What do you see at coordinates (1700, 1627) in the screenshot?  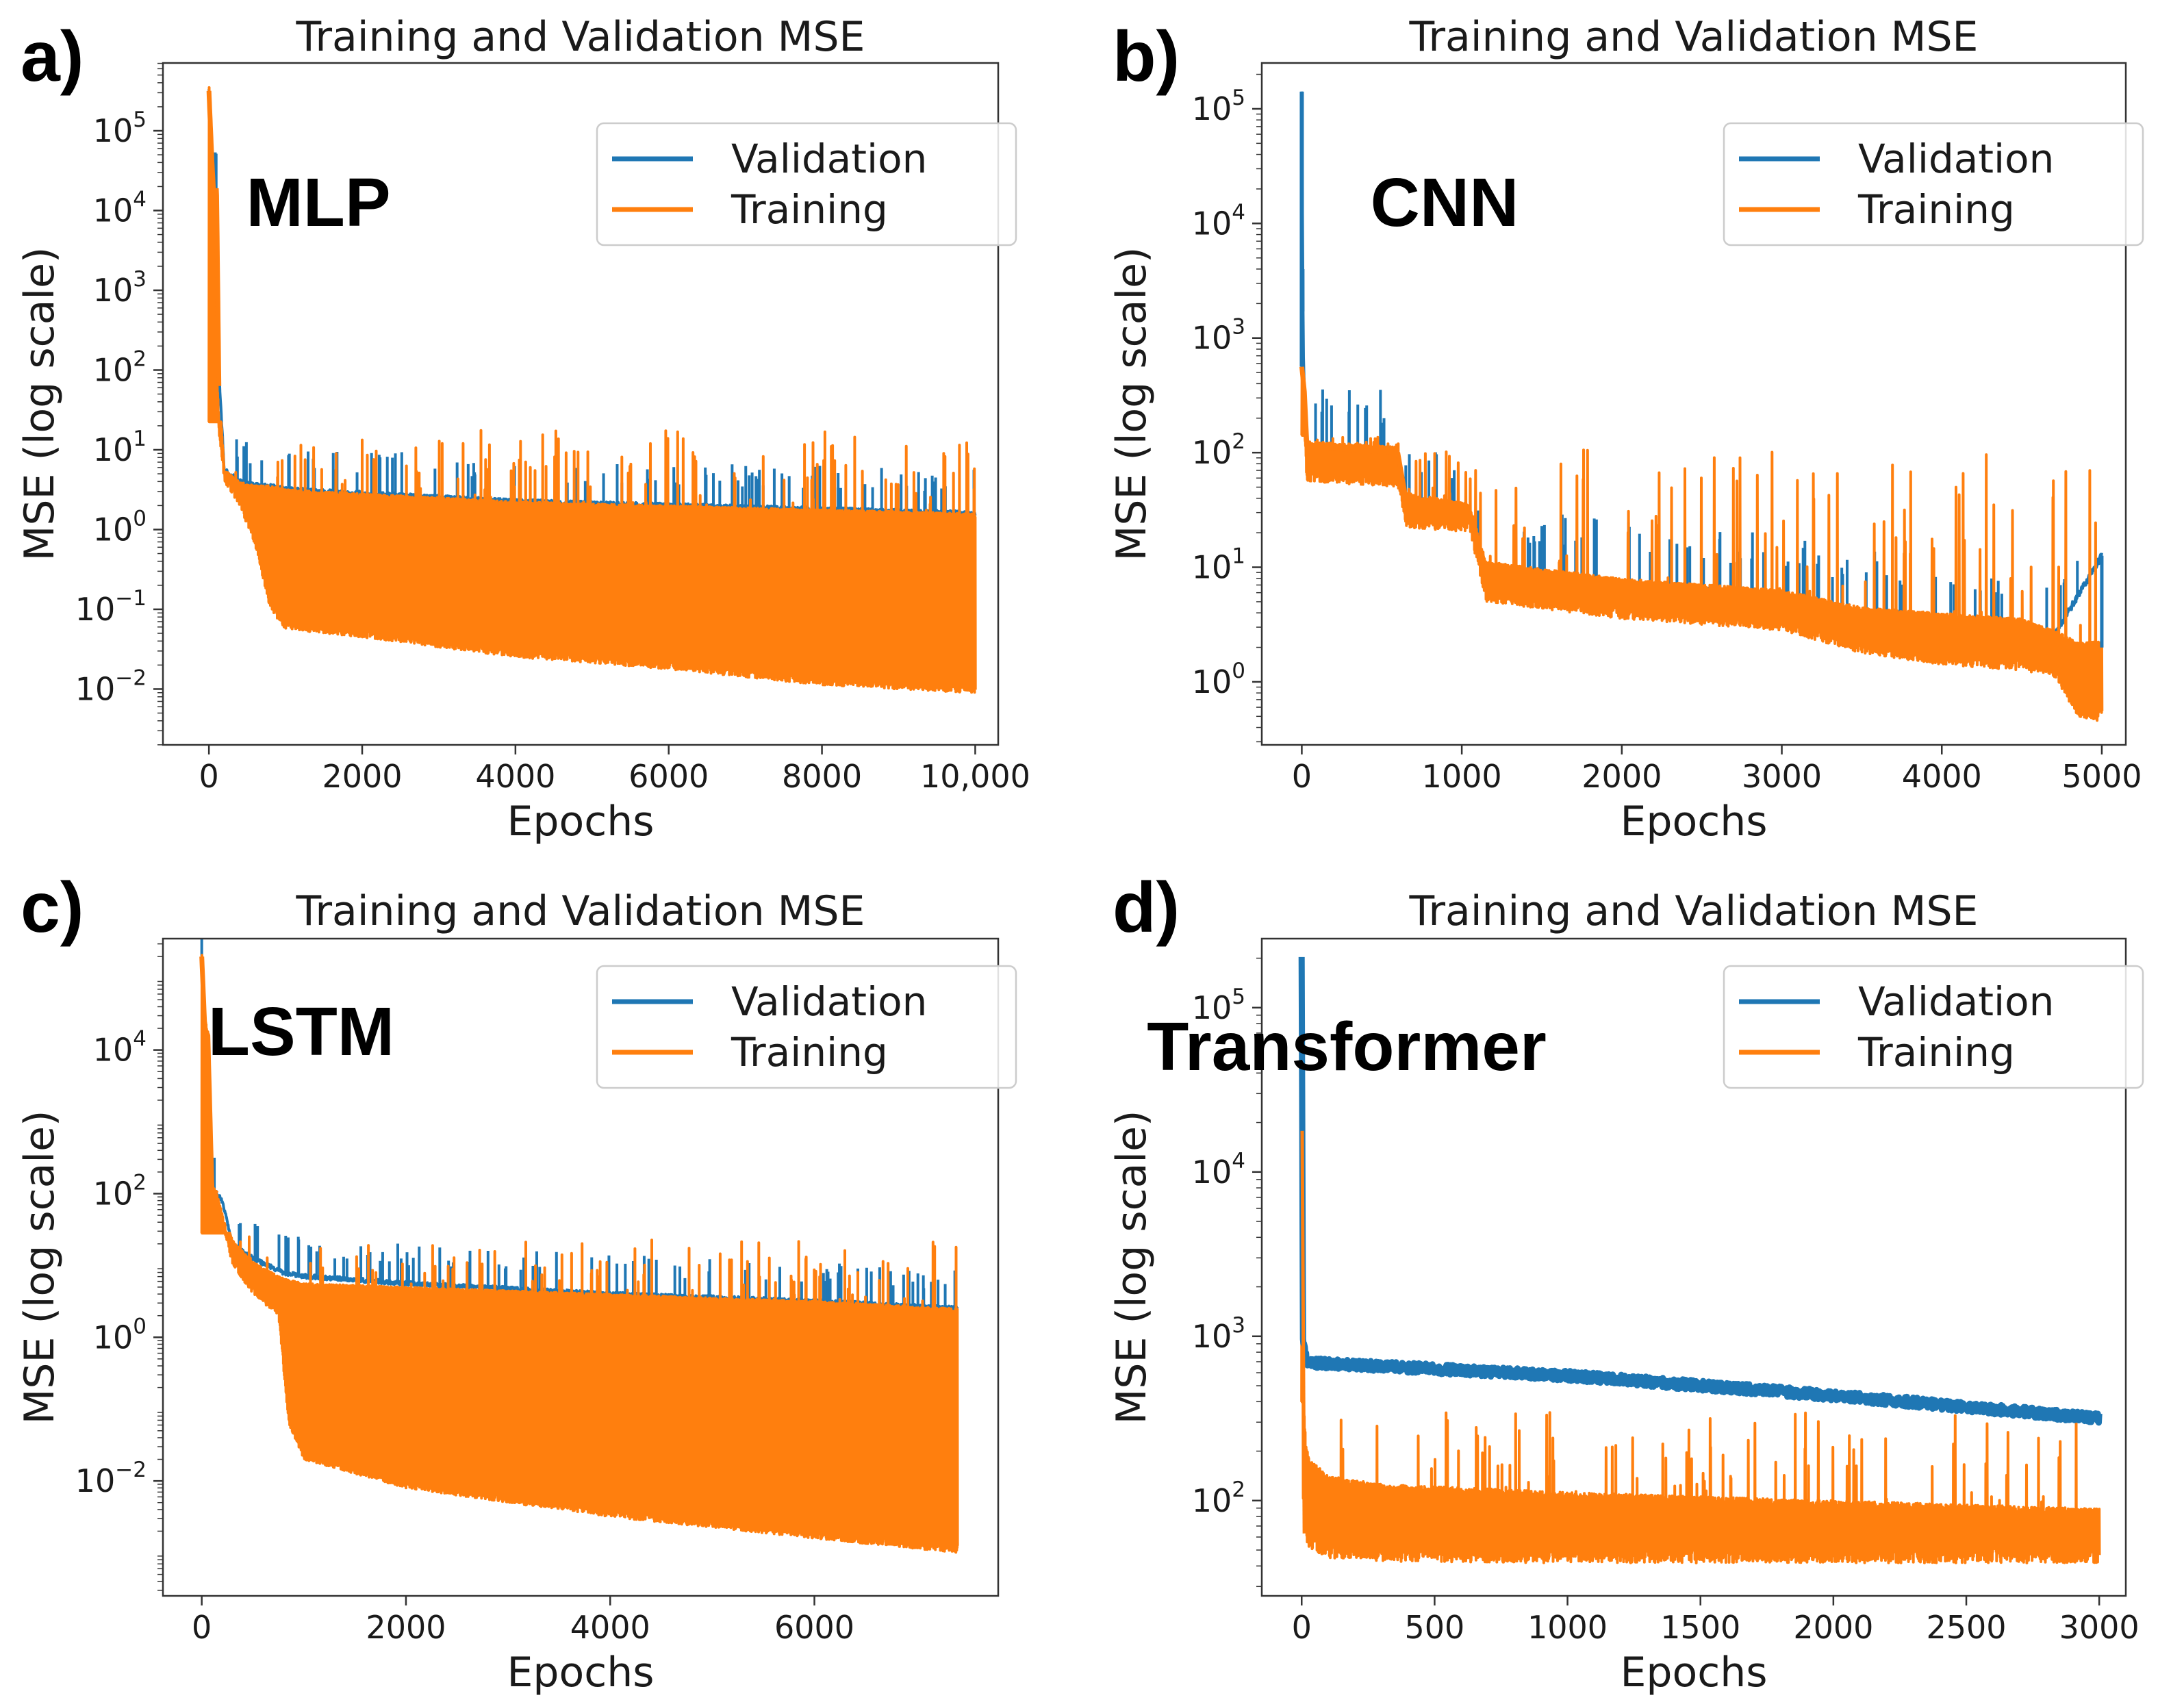 I see `x-tick-label: 1500` at bounding box center [1700, 1627].